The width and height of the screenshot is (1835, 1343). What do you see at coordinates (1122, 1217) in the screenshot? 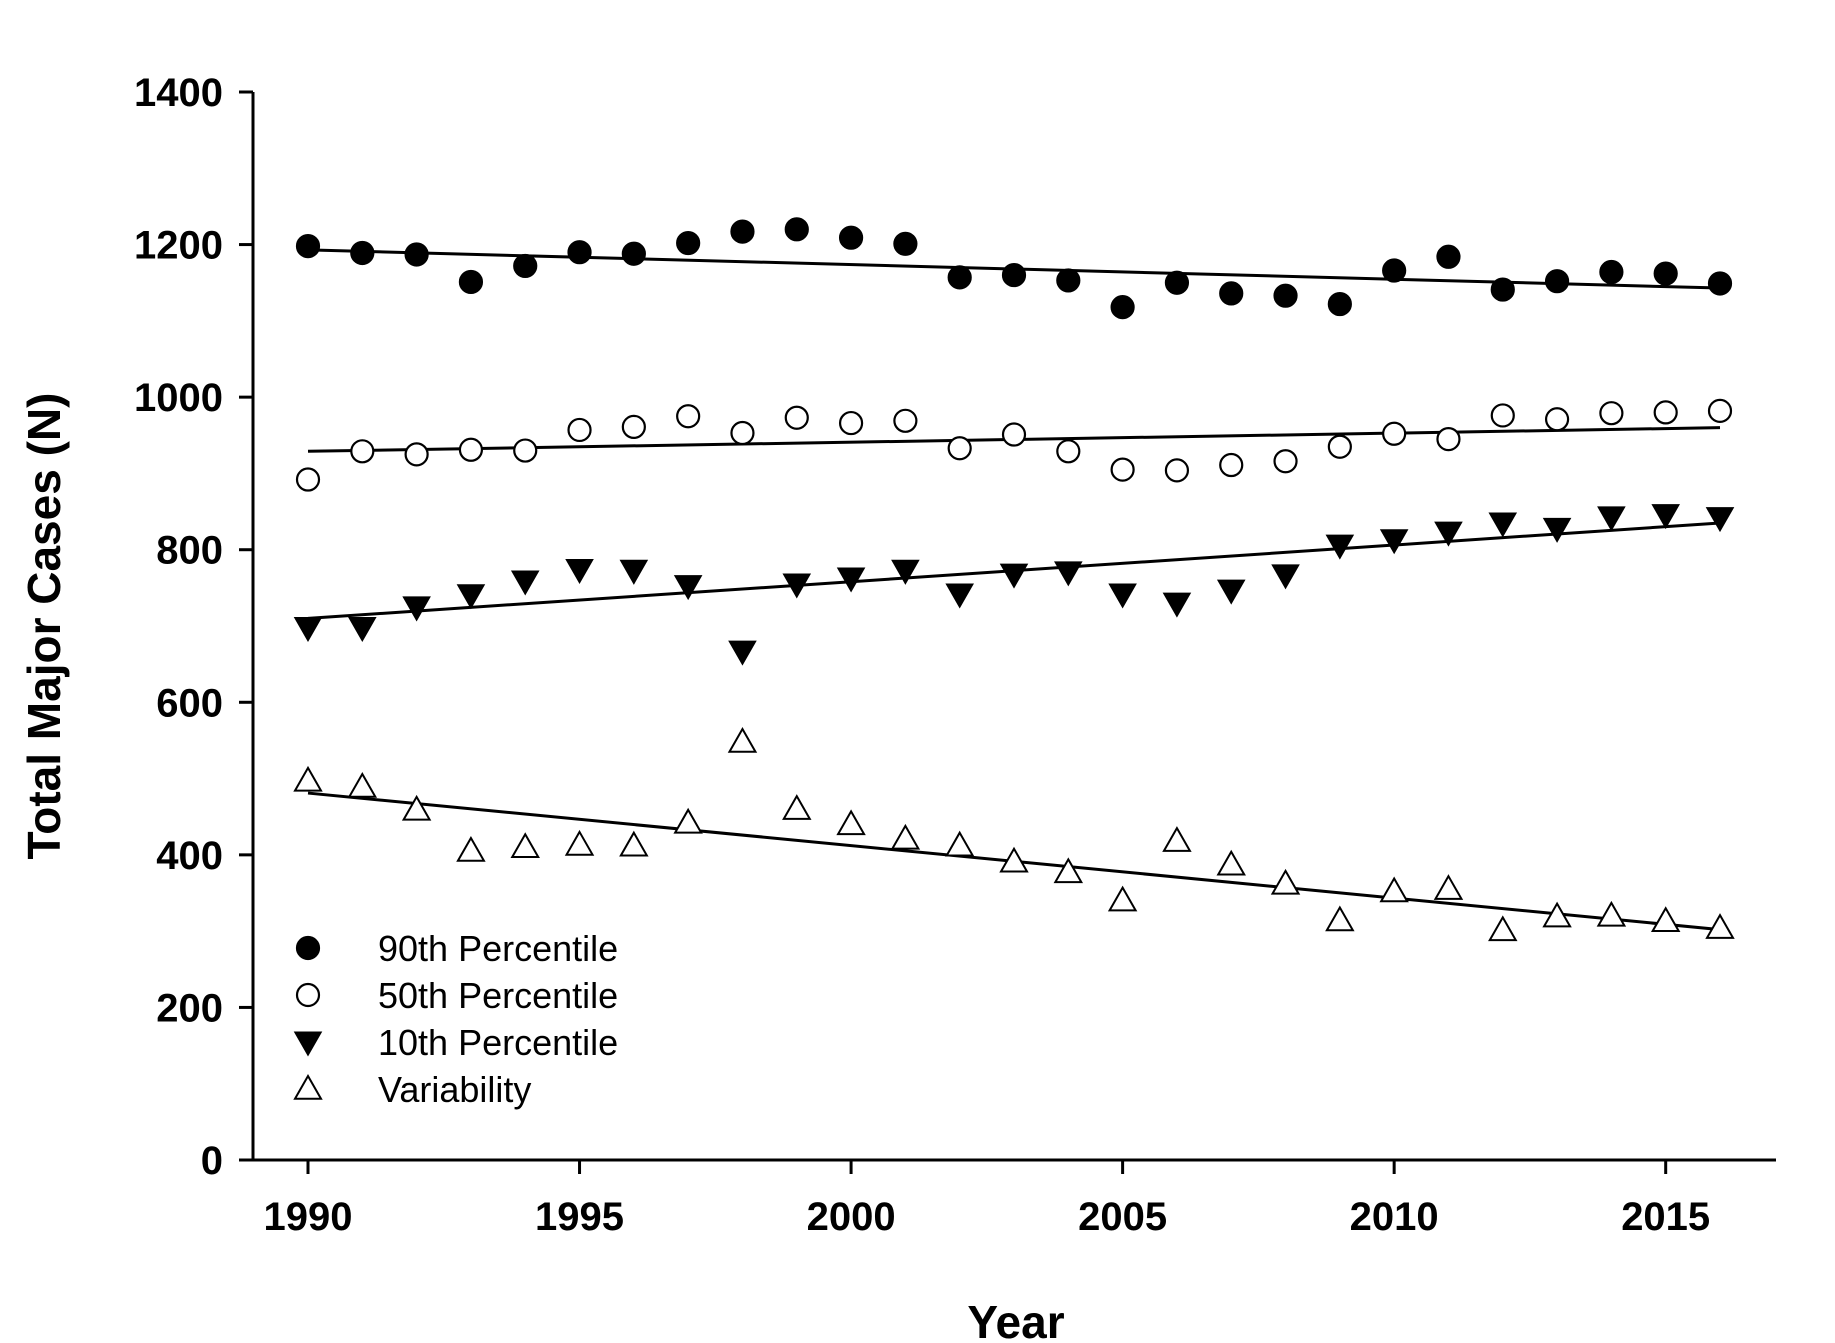
I see `x-tick-label: 2005` at bounding box center [1122, 1217].